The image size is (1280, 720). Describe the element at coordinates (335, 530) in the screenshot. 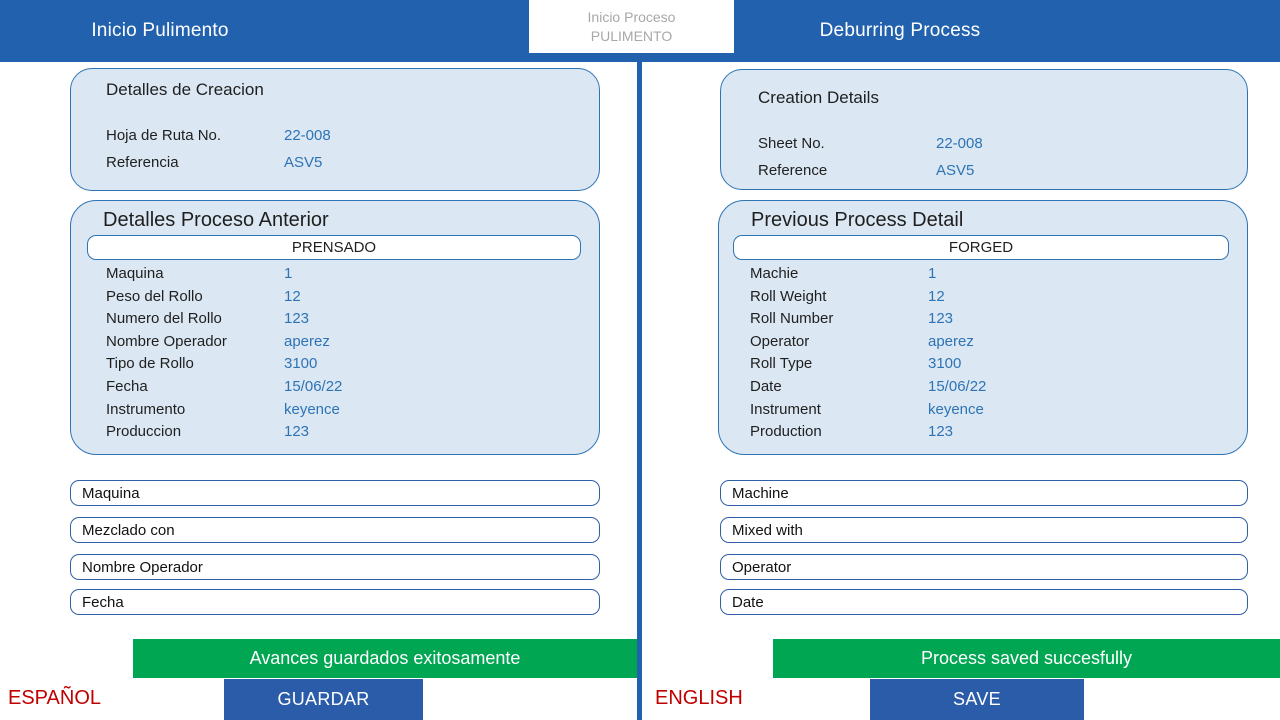

I see `mixed-with-input-es` at that location.